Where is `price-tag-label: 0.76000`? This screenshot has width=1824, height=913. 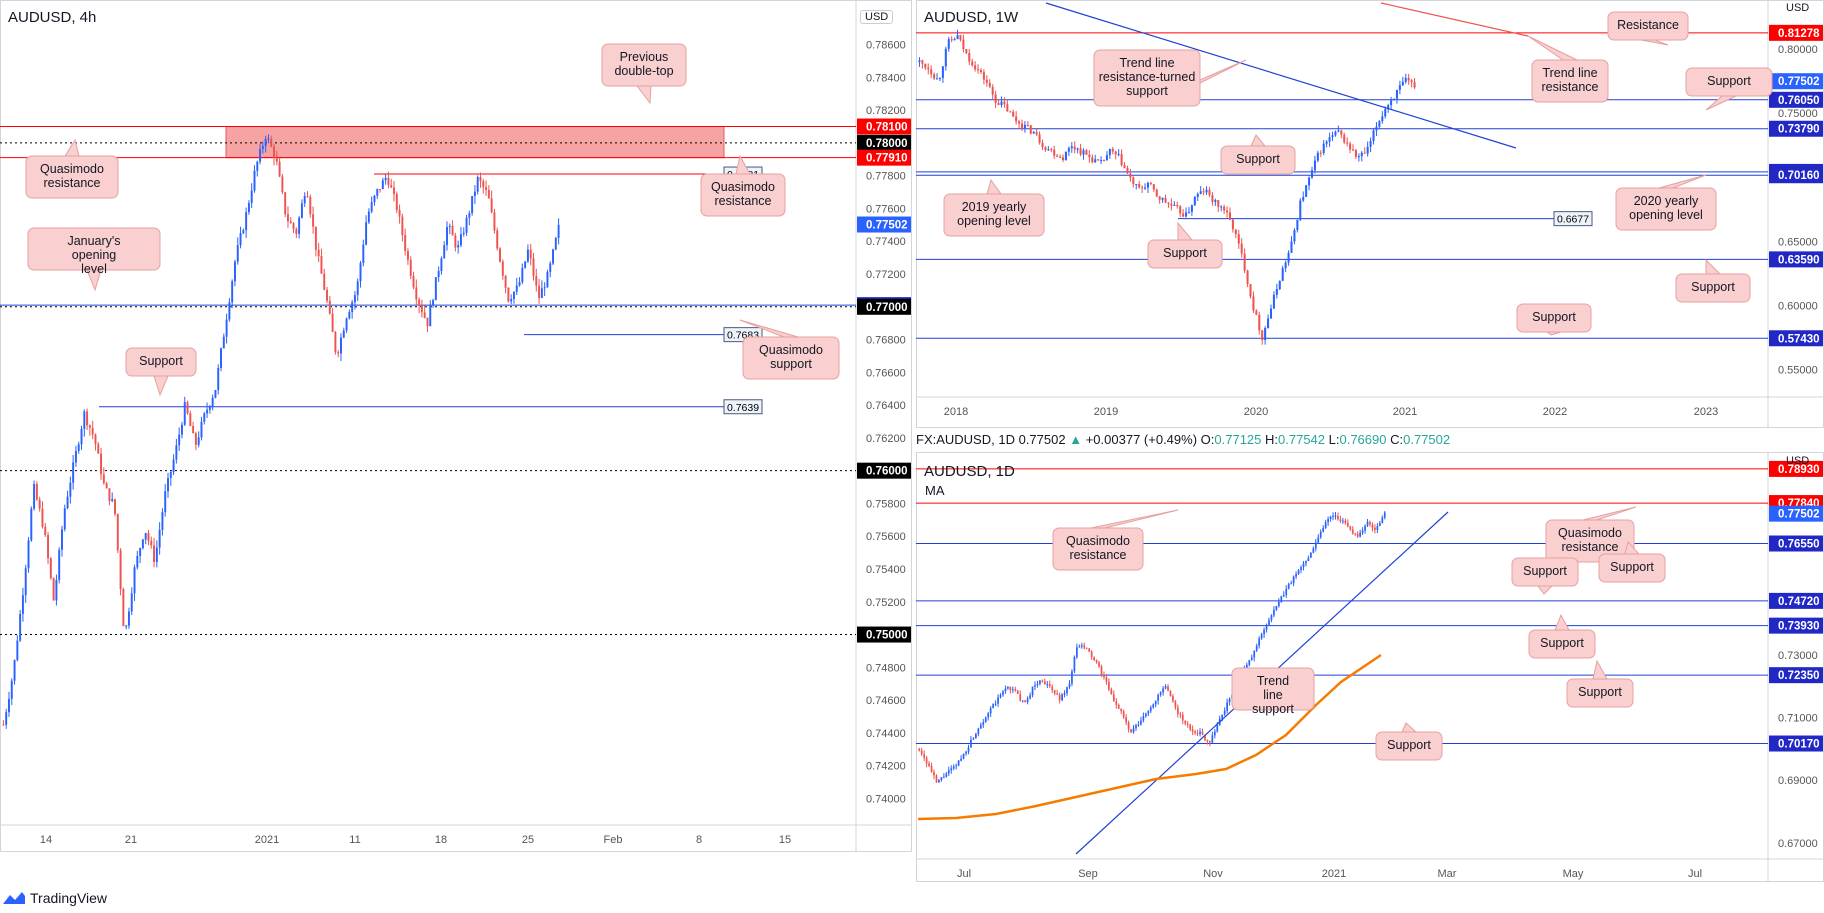
price-tag-label: 0.76000 is located at coordinates (887, 472).